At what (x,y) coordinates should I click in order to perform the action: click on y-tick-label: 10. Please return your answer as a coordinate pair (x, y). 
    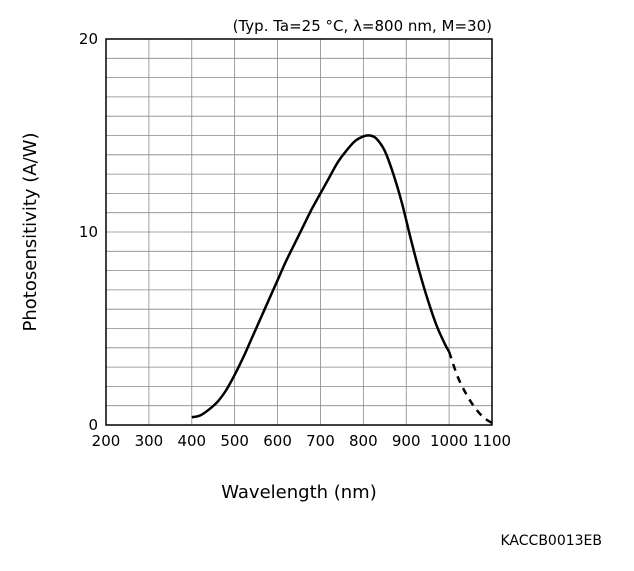
    Looking at the image, I should click on (88, 232).